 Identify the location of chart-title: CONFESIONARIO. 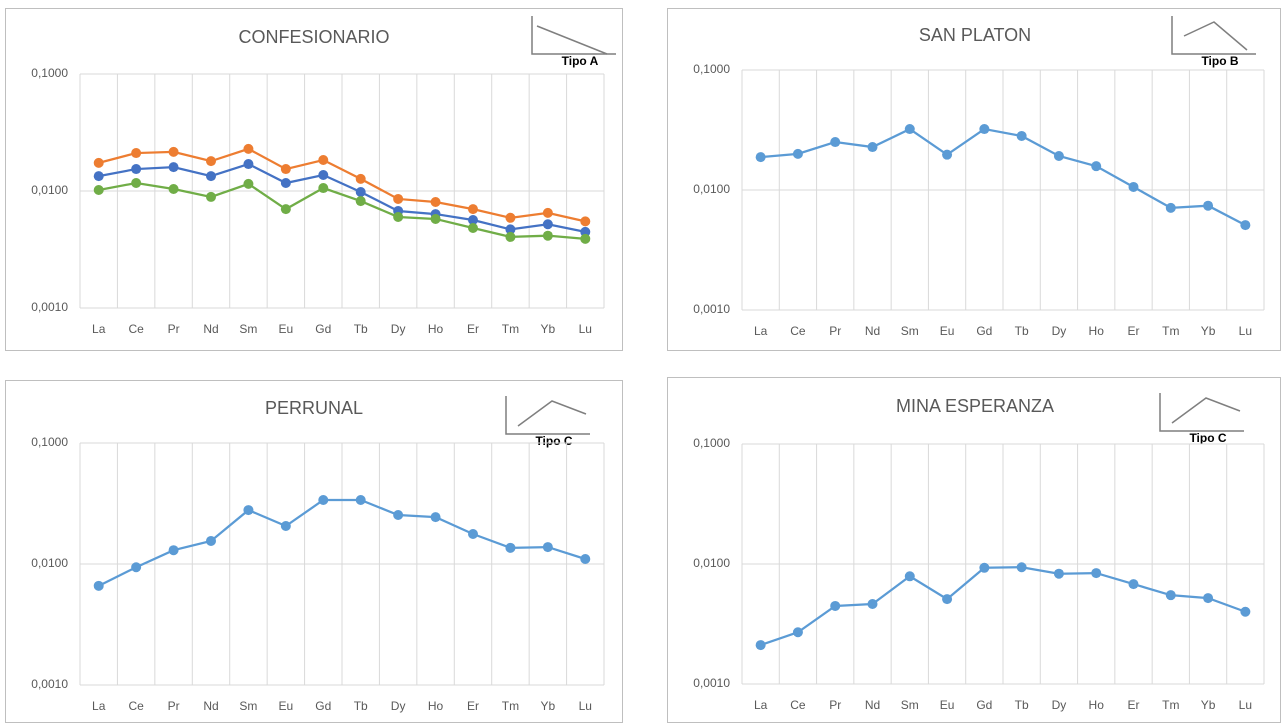
(313, 37).